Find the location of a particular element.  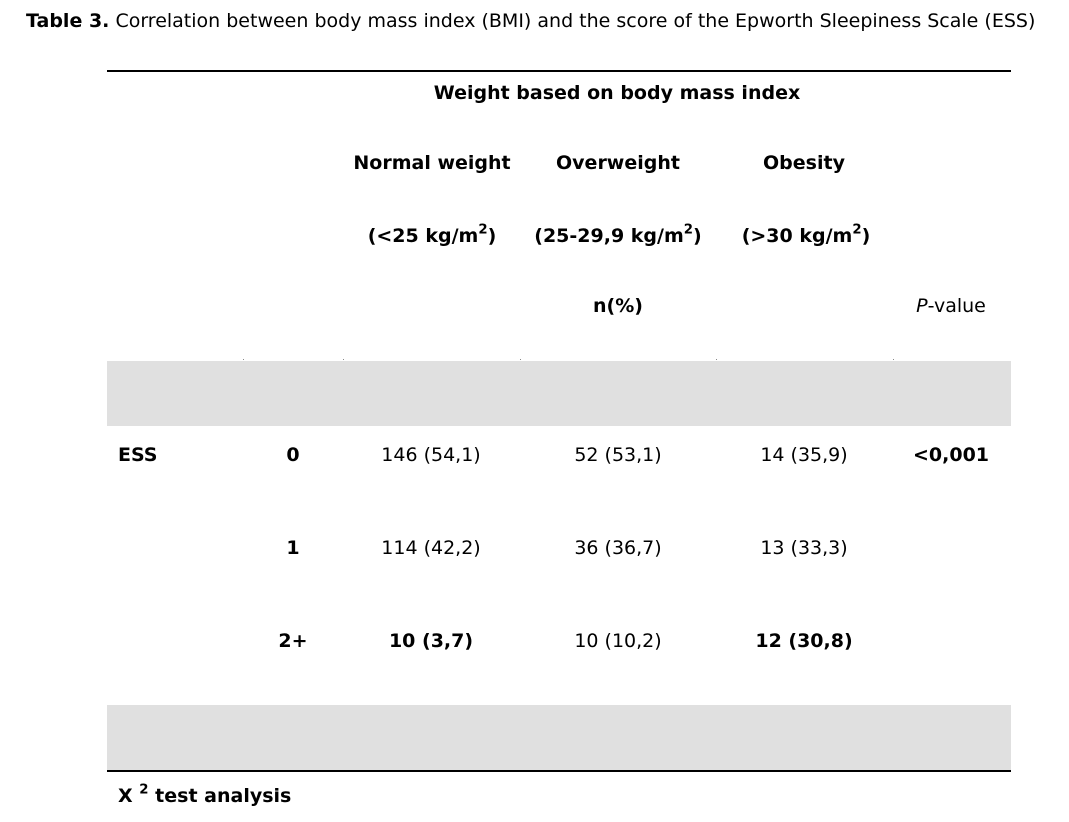

col-header-normal: Normal weight is located at coordinates (432, 163).